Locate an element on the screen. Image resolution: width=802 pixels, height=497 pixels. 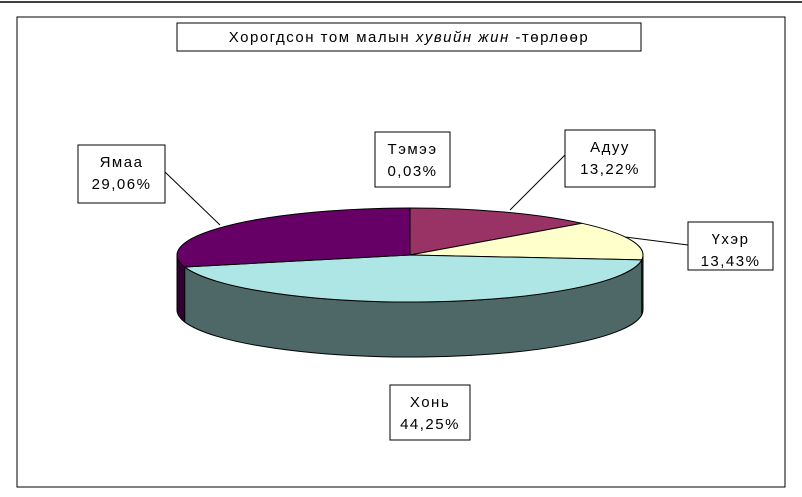
chart-title: Хорогдсон том малын хувийн жин -төрлөөр is located at coordinates (409, 37).